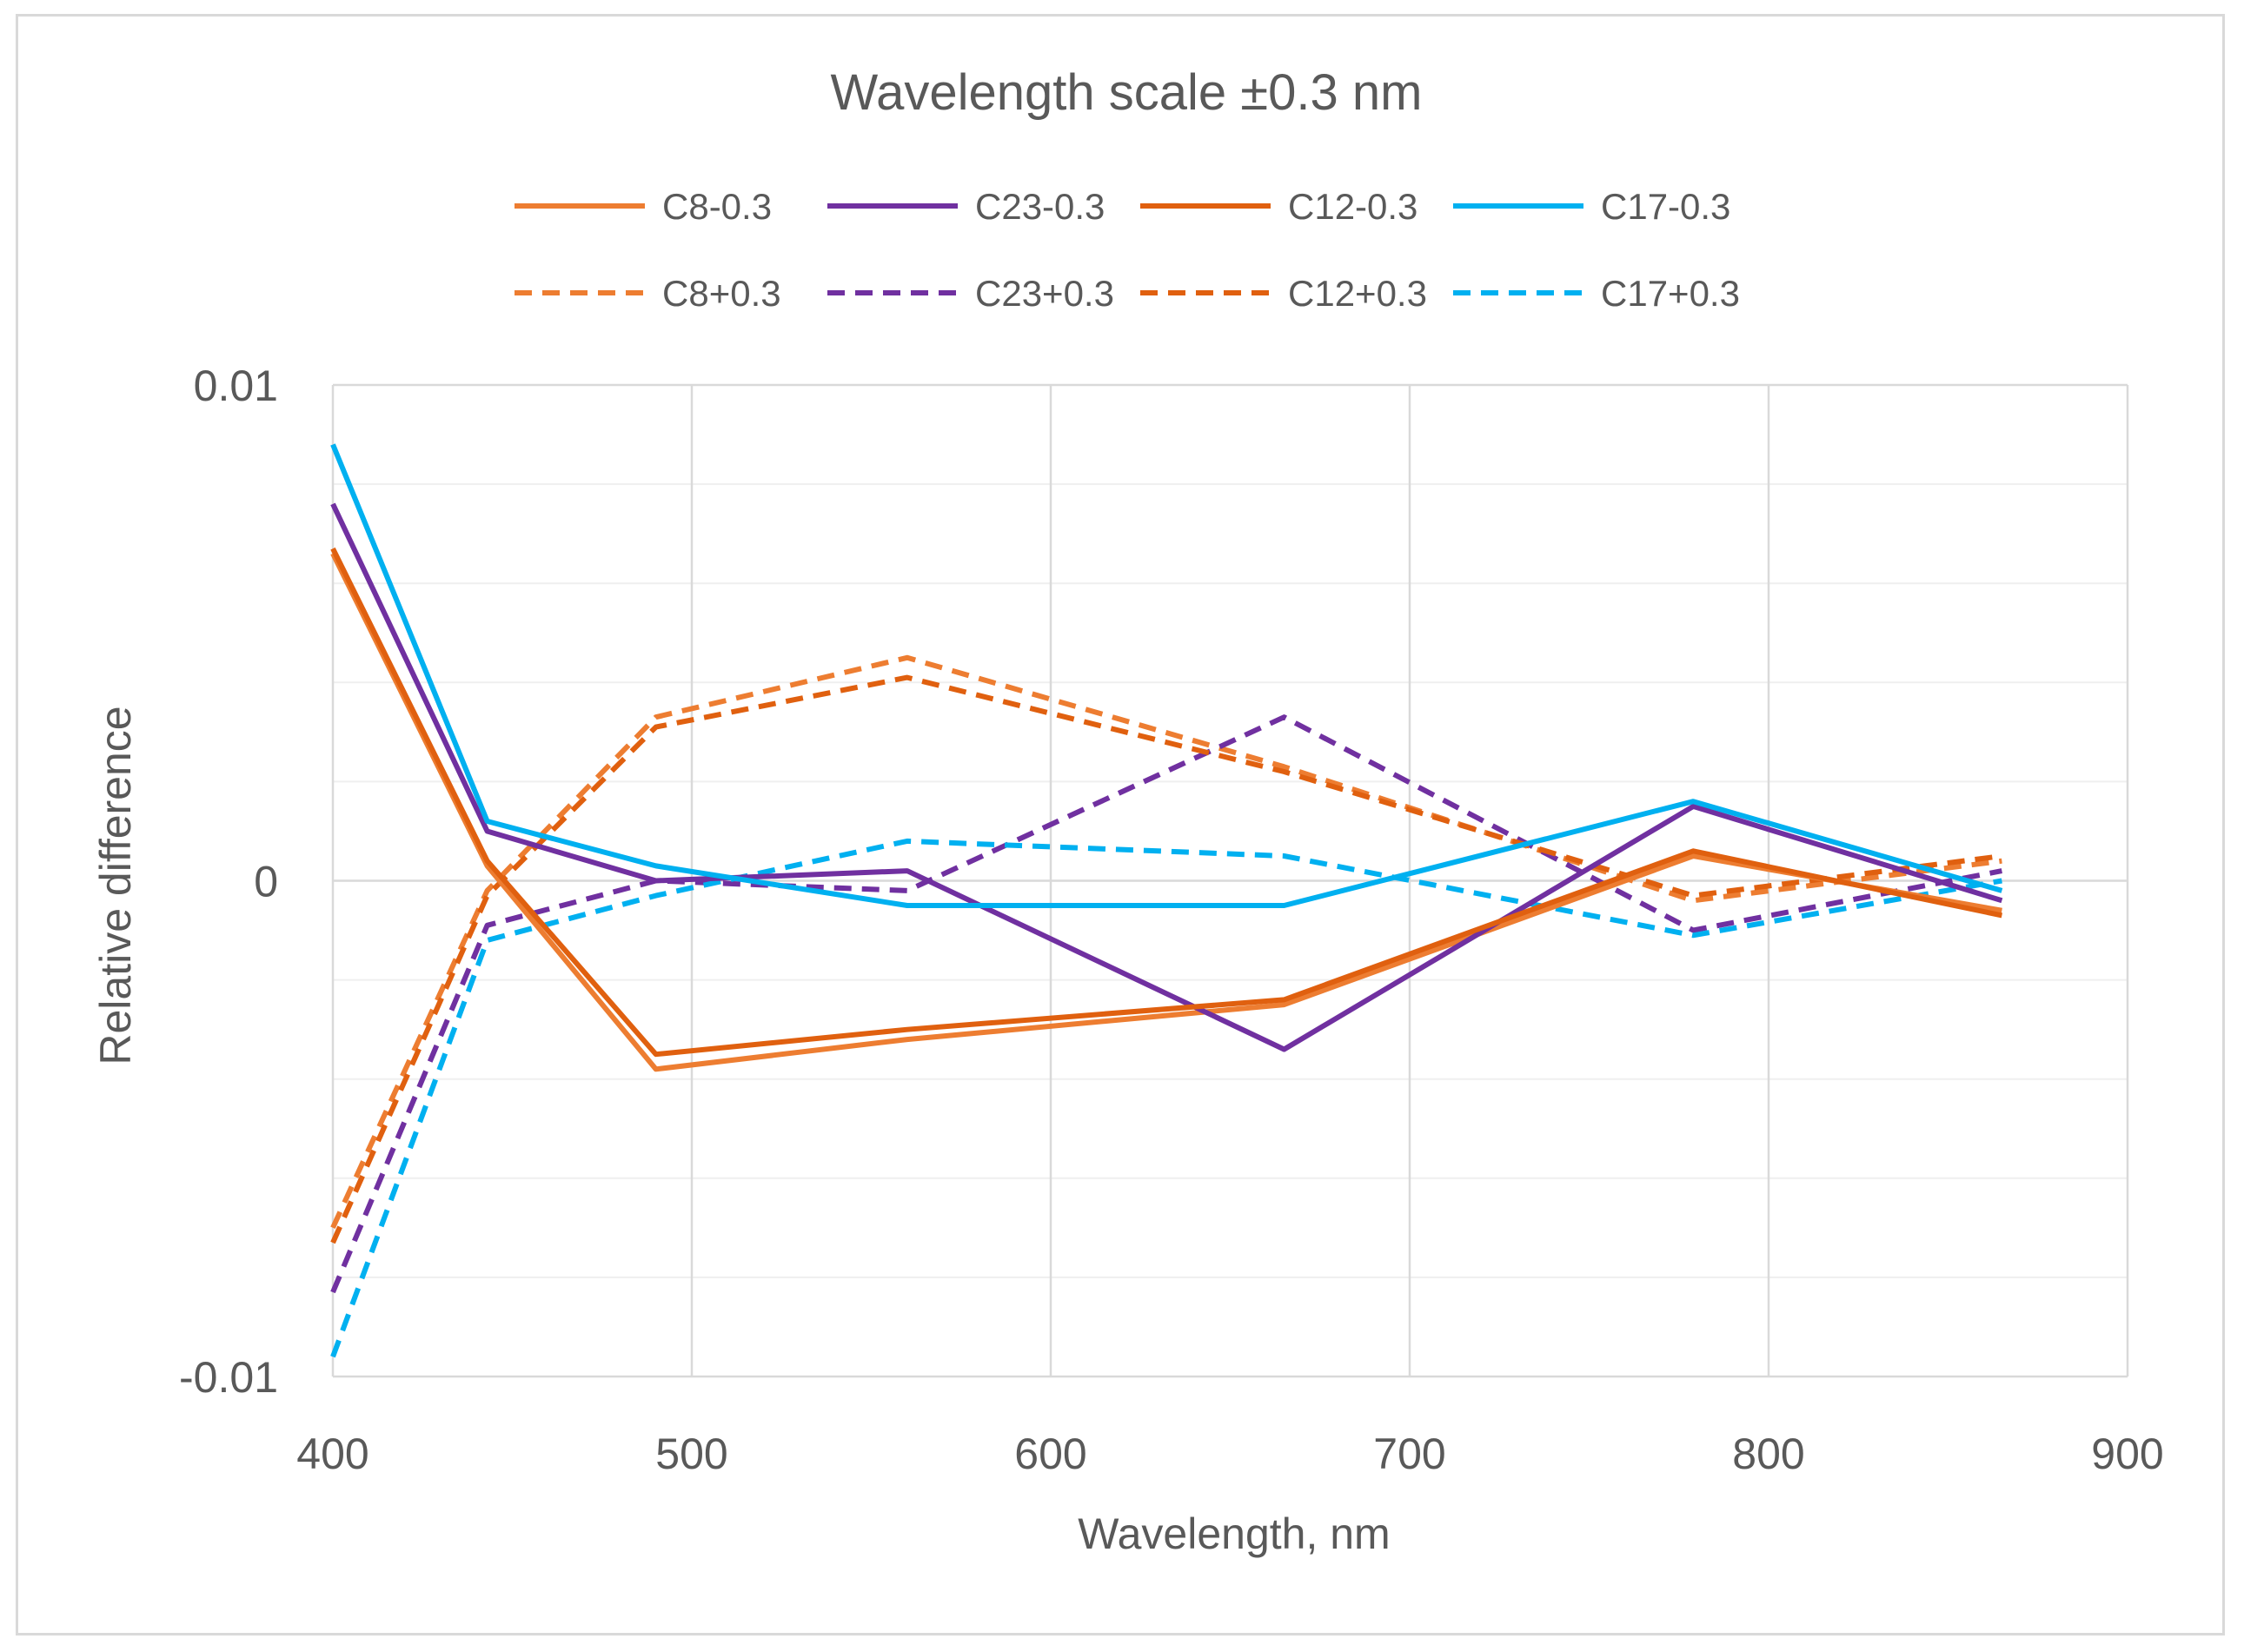 The height and width of the screenshot is (1652, 2244). I want to click on y-tick-label: 0, so click(266, 882).